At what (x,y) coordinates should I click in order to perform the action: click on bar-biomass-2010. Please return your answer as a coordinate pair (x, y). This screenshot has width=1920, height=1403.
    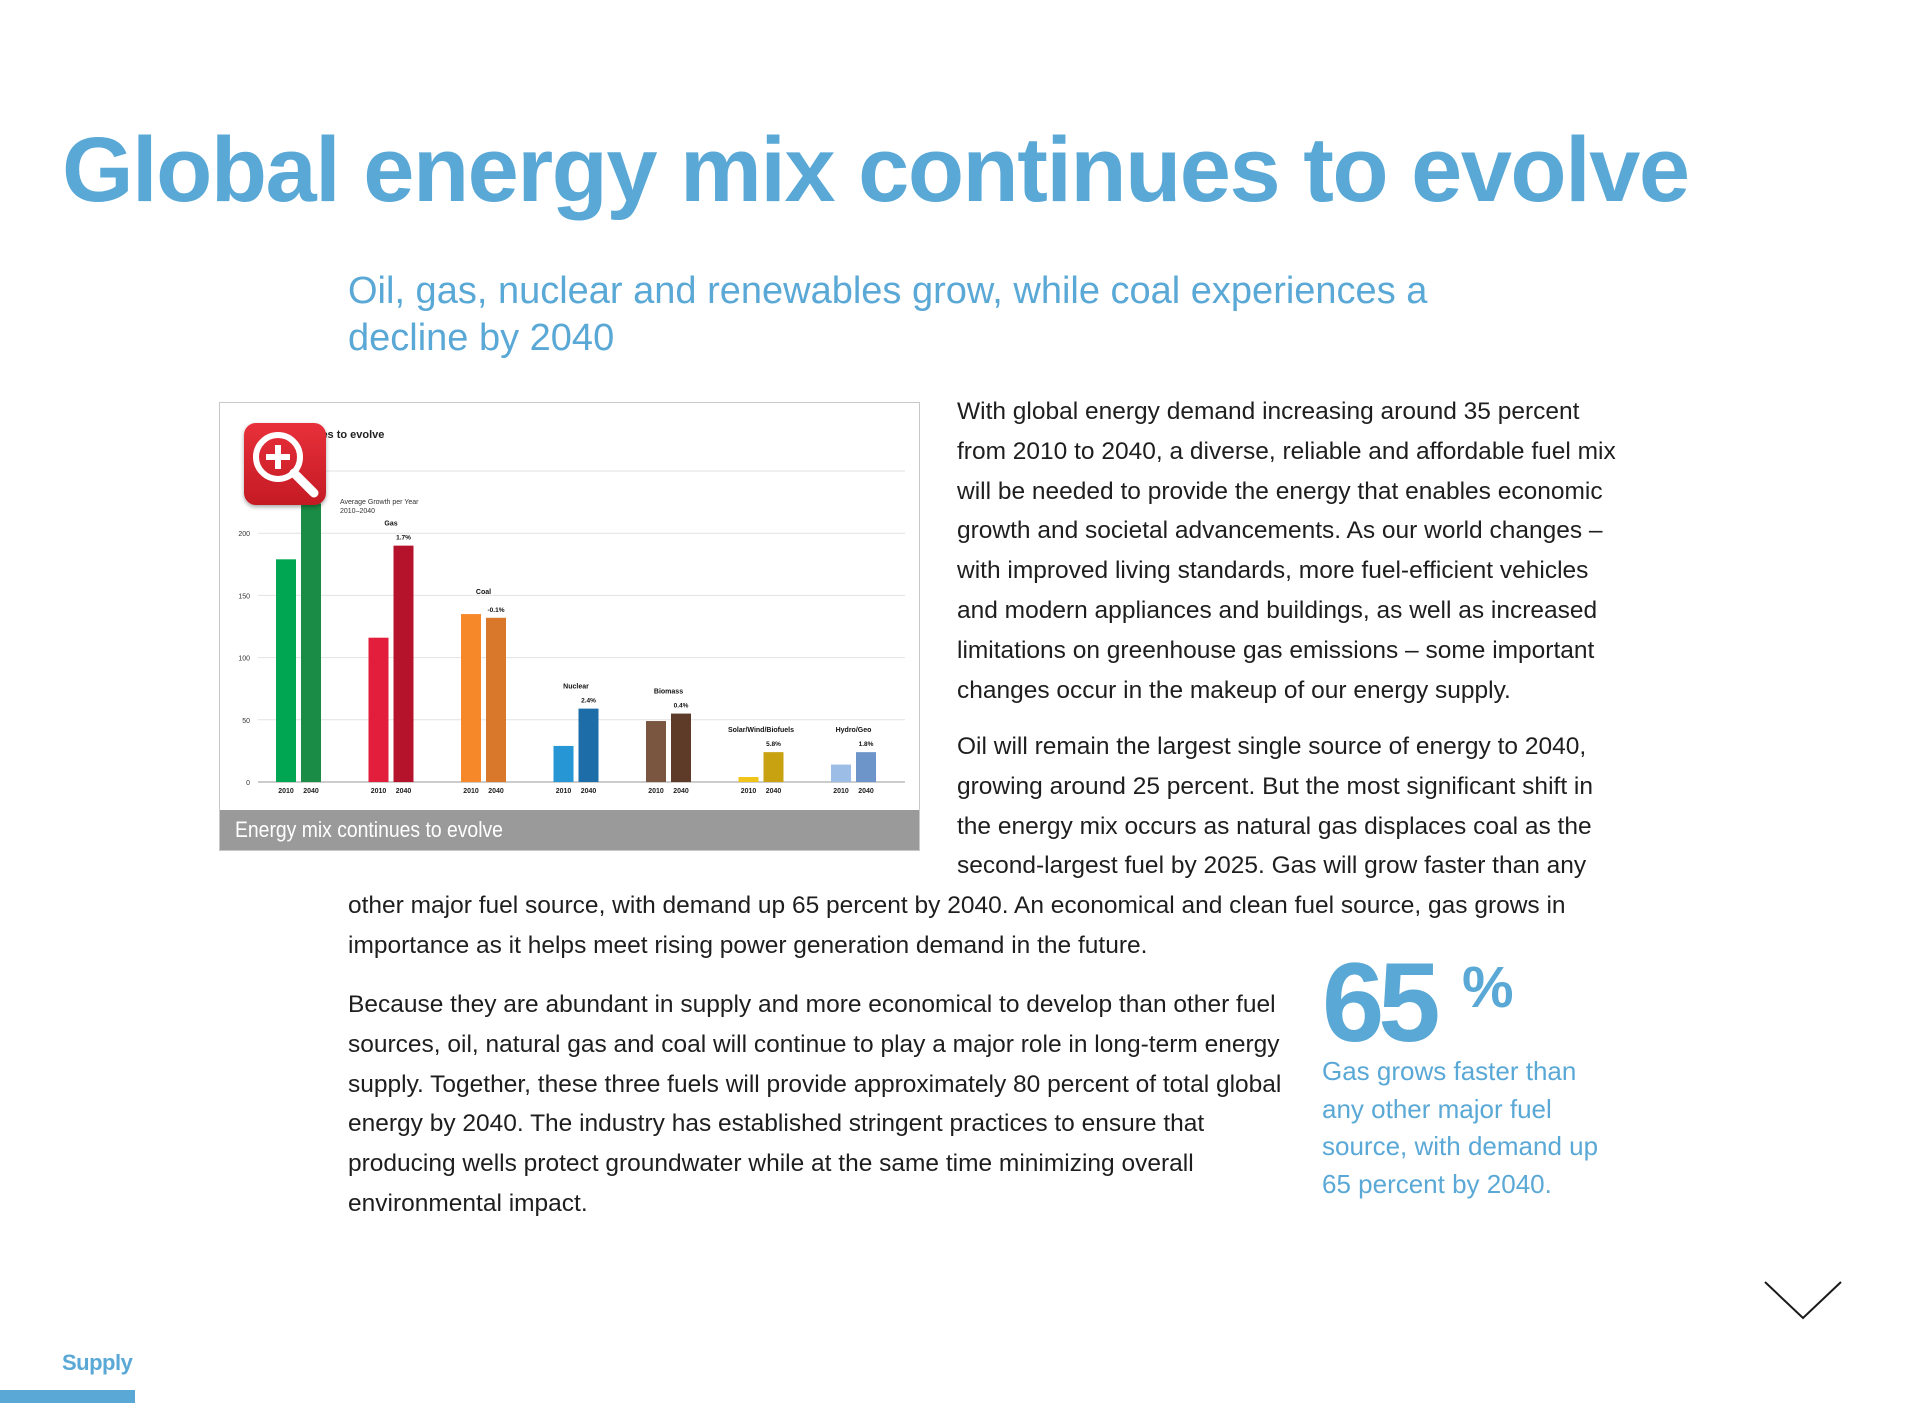
    Looking at the image, I should click on (656, 751).